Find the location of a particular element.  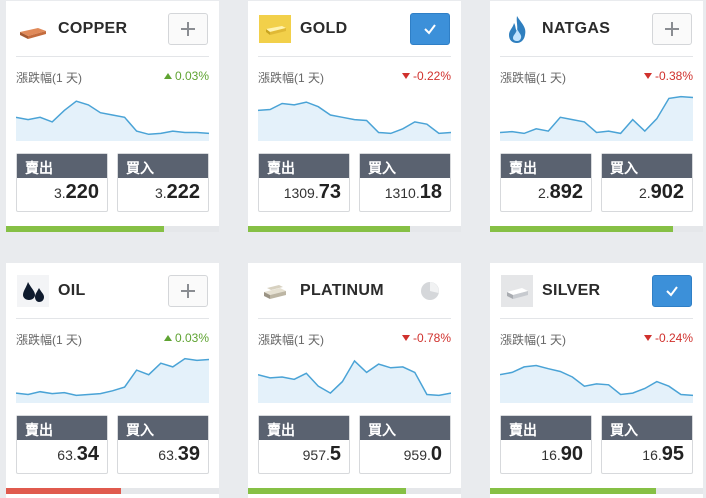

sell-price: 2.892 is located at coordinates (560, 192).